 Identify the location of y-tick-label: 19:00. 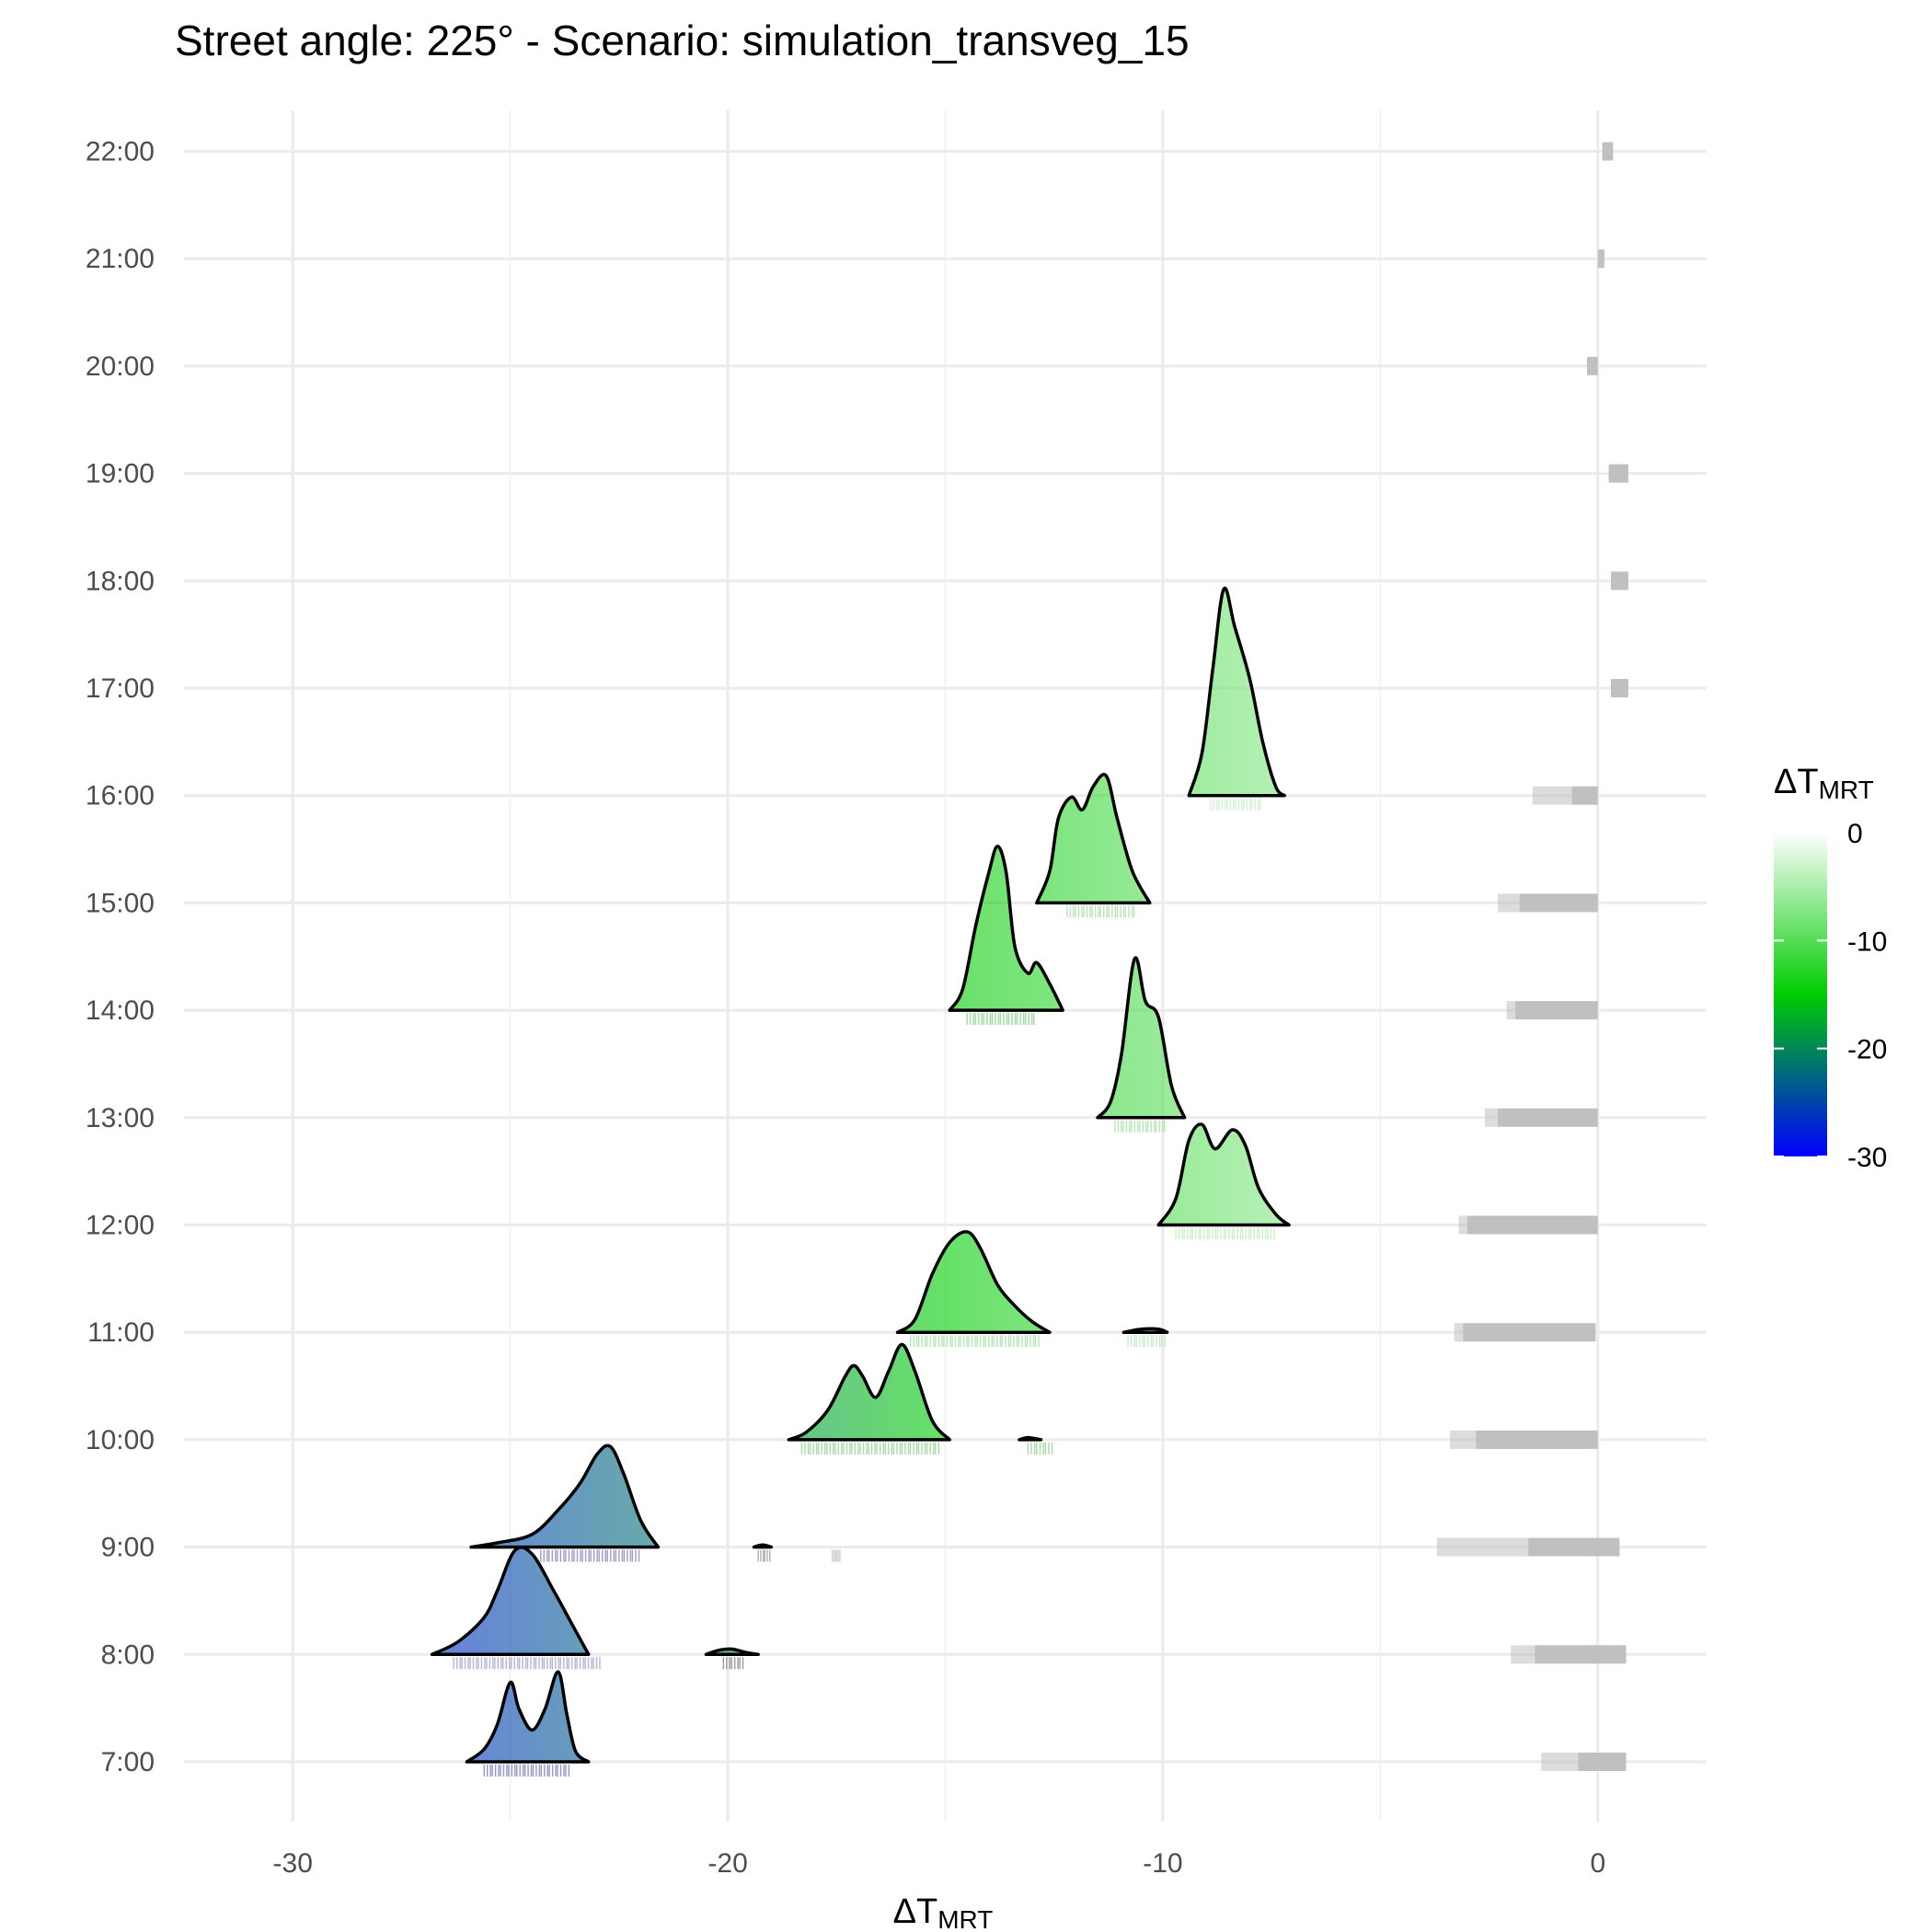
(120, 474).